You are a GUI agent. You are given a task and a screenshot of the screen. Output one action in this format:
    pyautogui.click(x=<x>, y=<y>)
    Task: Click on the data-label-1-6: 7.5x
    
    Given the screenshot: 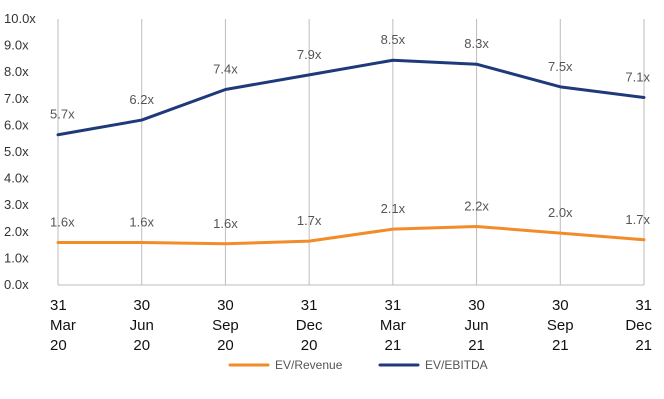 What is the action you would take?
    pyautogui.click(x=560, y=66)
    